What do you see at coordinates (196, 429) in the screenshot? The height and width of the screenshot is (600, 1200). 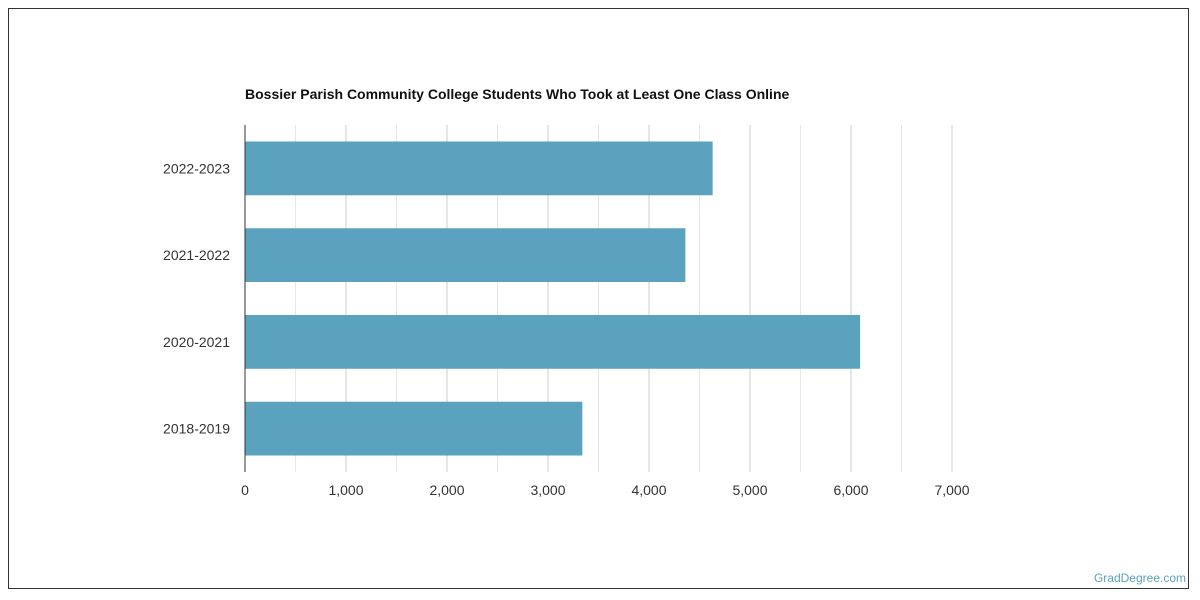 I see `y-tick-label: 2018-2019` at bounding box center [196, 429].